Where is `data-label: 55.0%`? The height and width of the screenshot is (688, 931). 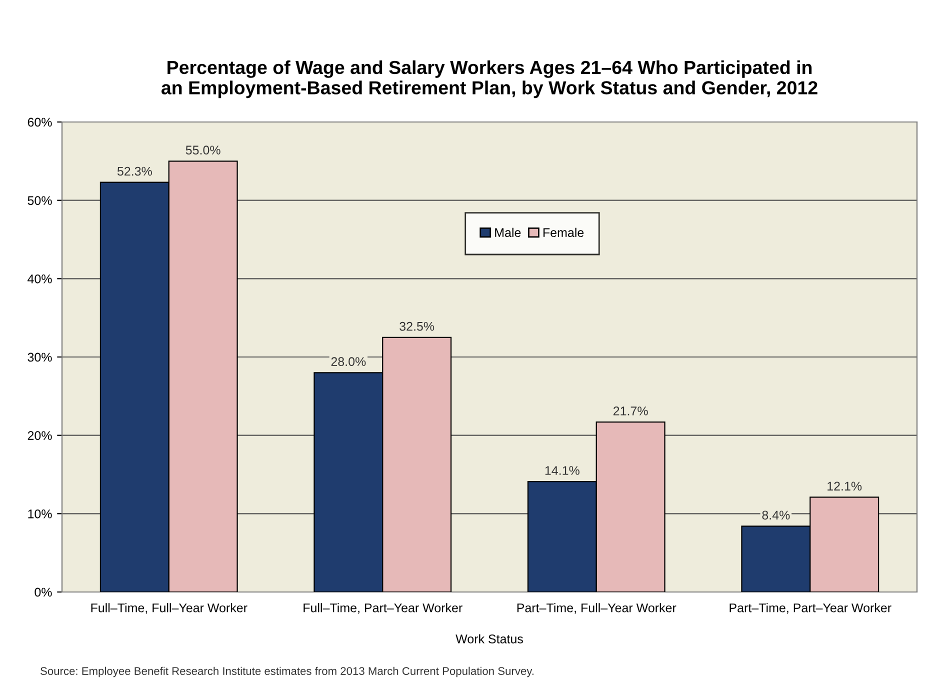
data-label: 55.0% is located at coordinates (203, 150).